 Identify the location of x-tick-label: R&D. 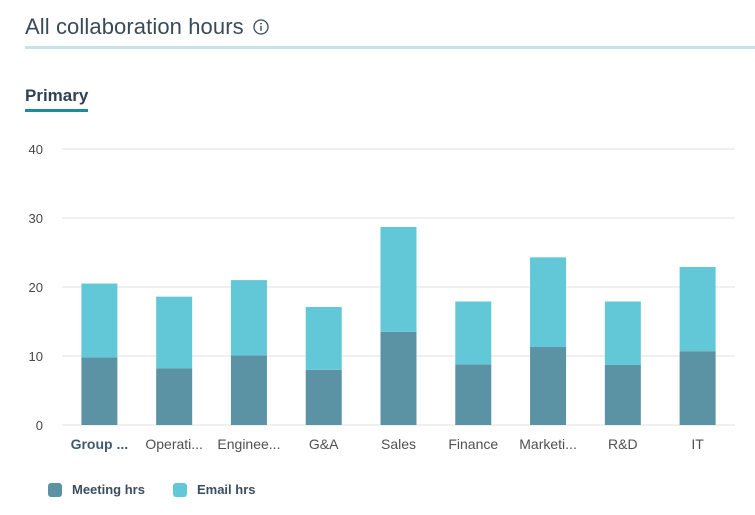
(623, 444).